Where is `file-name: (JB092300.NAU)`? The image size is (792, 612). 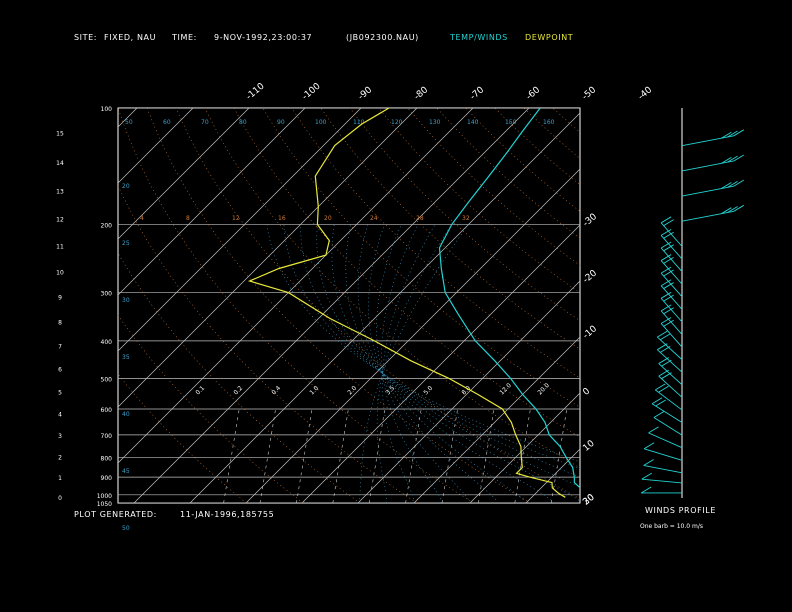 file-name: (JB092300.NAU) is located at coordinates (382, 37).